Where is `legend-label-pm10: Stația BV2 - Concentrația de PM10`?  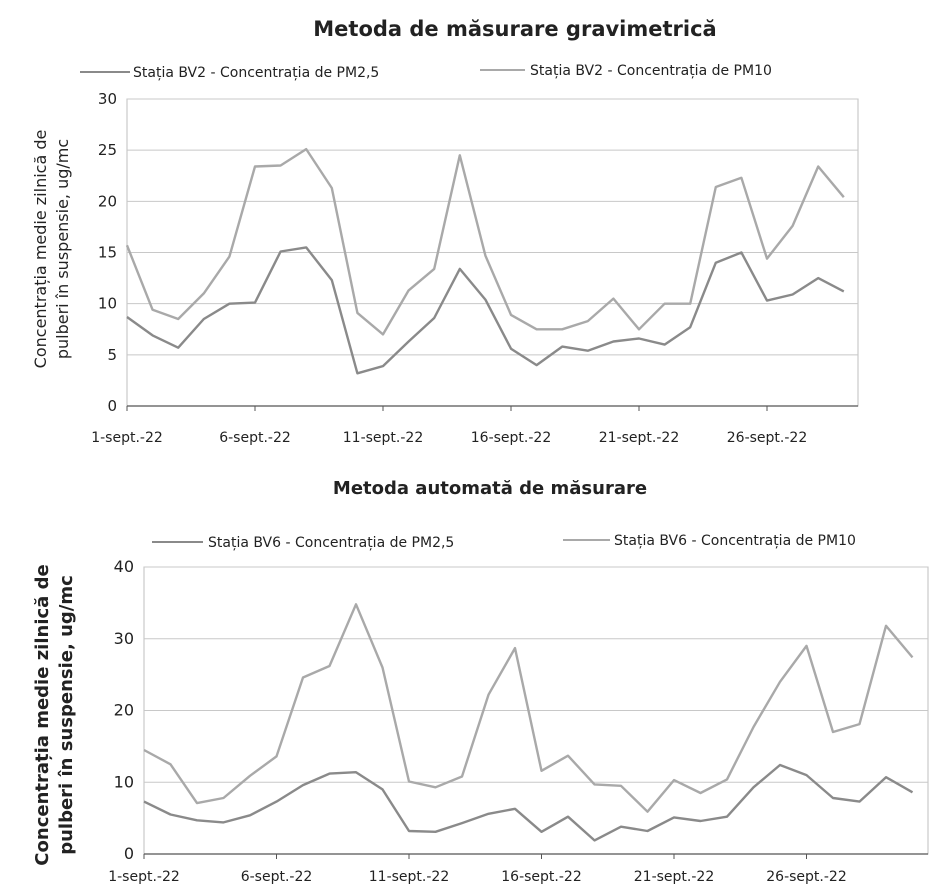
legend-label-pm10: Stația BV2 - Concentrația de PM10 is located at coordinates (651, 71).